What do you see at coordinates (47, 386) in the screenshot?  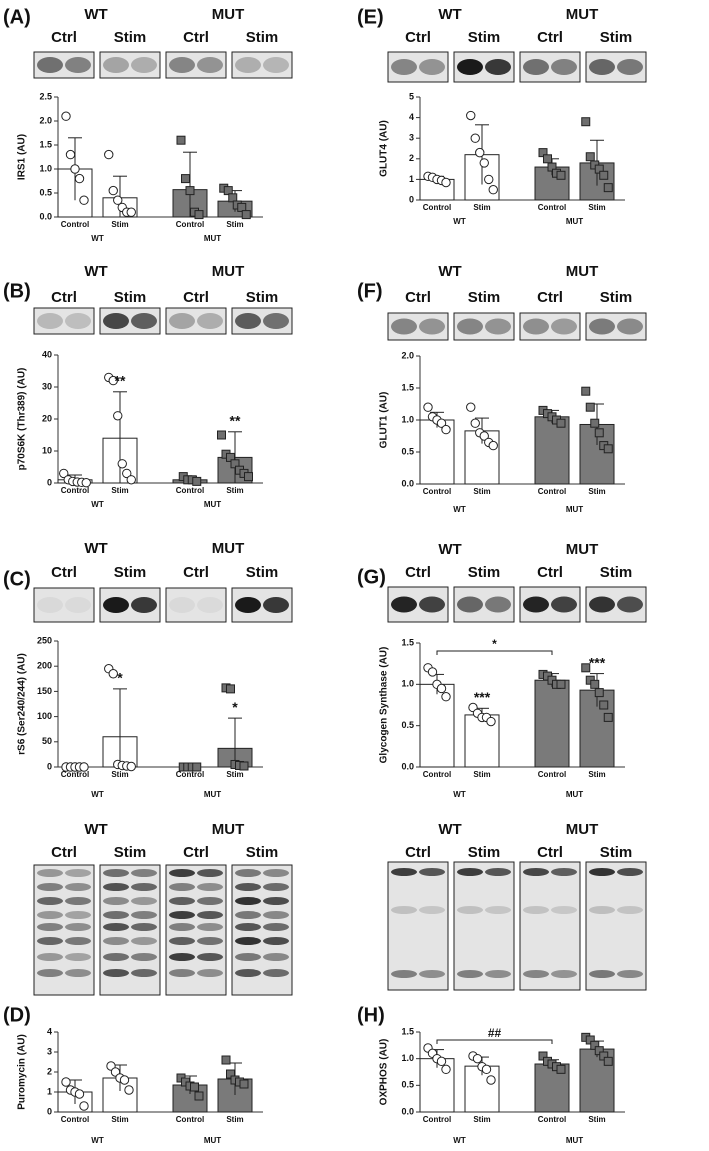 I see `y-tick-label: 30` at bounding box center [47, 386].